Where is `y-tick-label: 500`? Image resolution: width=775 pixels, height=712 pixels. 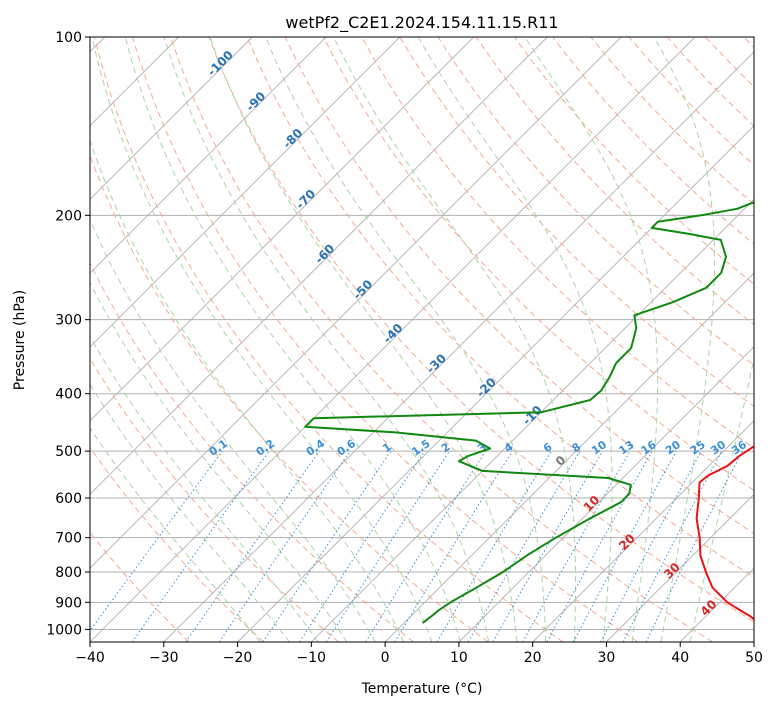 y-tick-label: 500 is located at coordinates (68, 452).